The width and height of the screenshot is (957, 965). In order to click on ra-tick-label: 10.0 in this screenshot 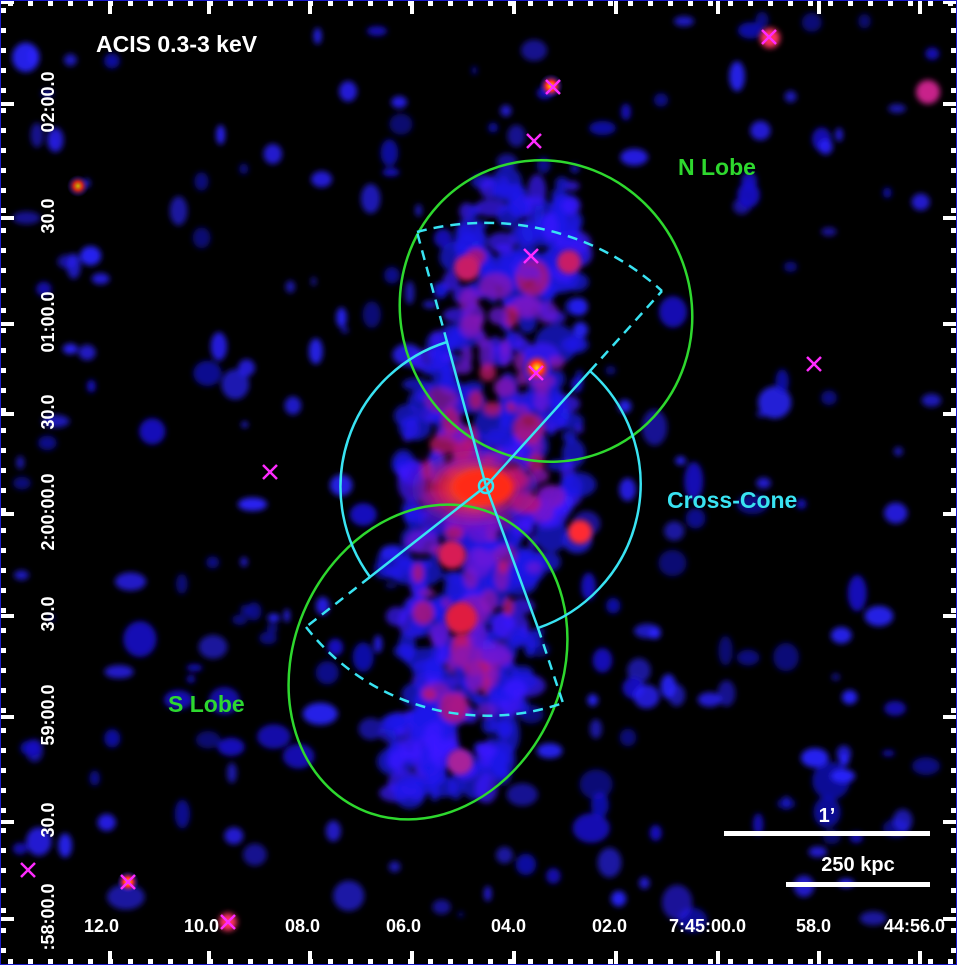, I will do `click(201, 926)`.